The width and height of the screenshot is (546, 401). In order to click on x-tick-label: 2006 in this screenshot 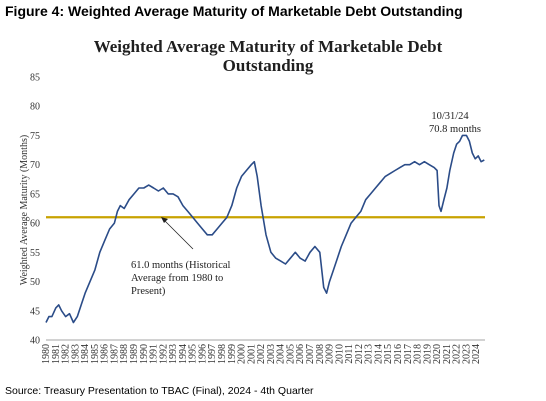, I will do `click(300, 354)`.